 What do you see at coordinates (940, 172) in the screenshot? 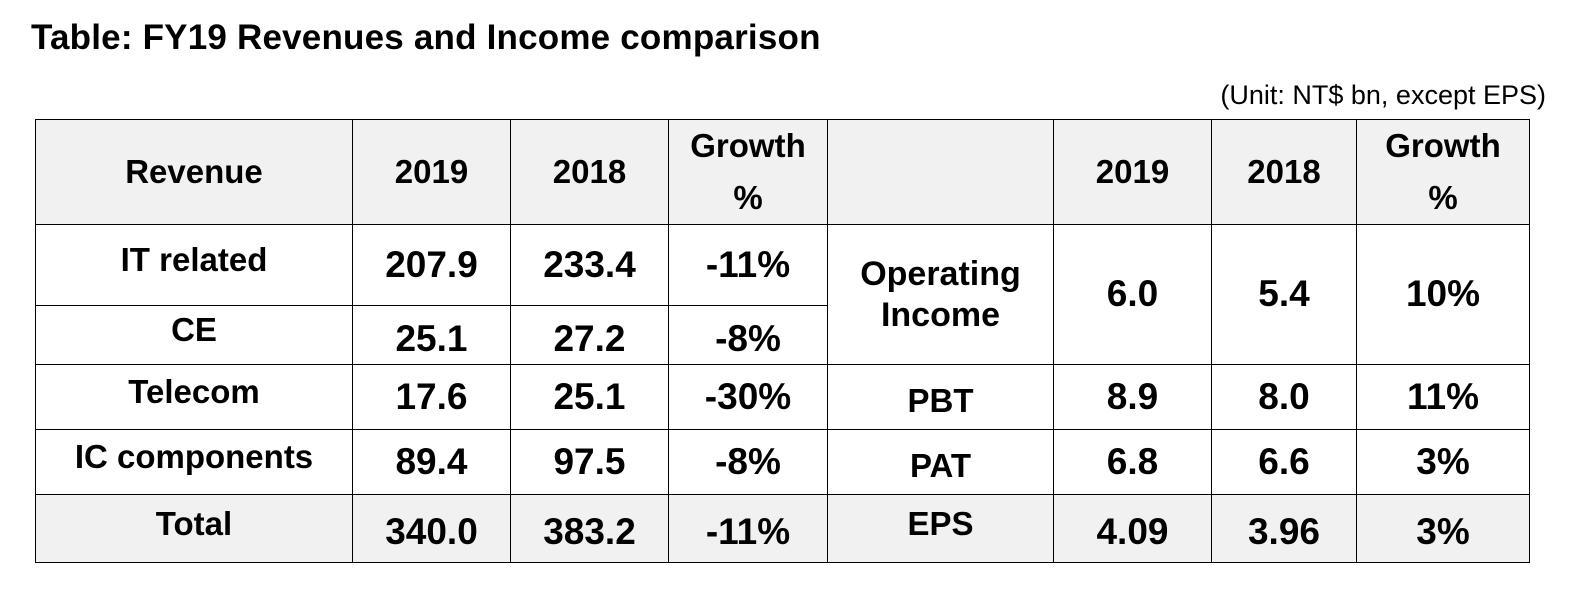
I see `header-blank` at bounding box center [940, 172].